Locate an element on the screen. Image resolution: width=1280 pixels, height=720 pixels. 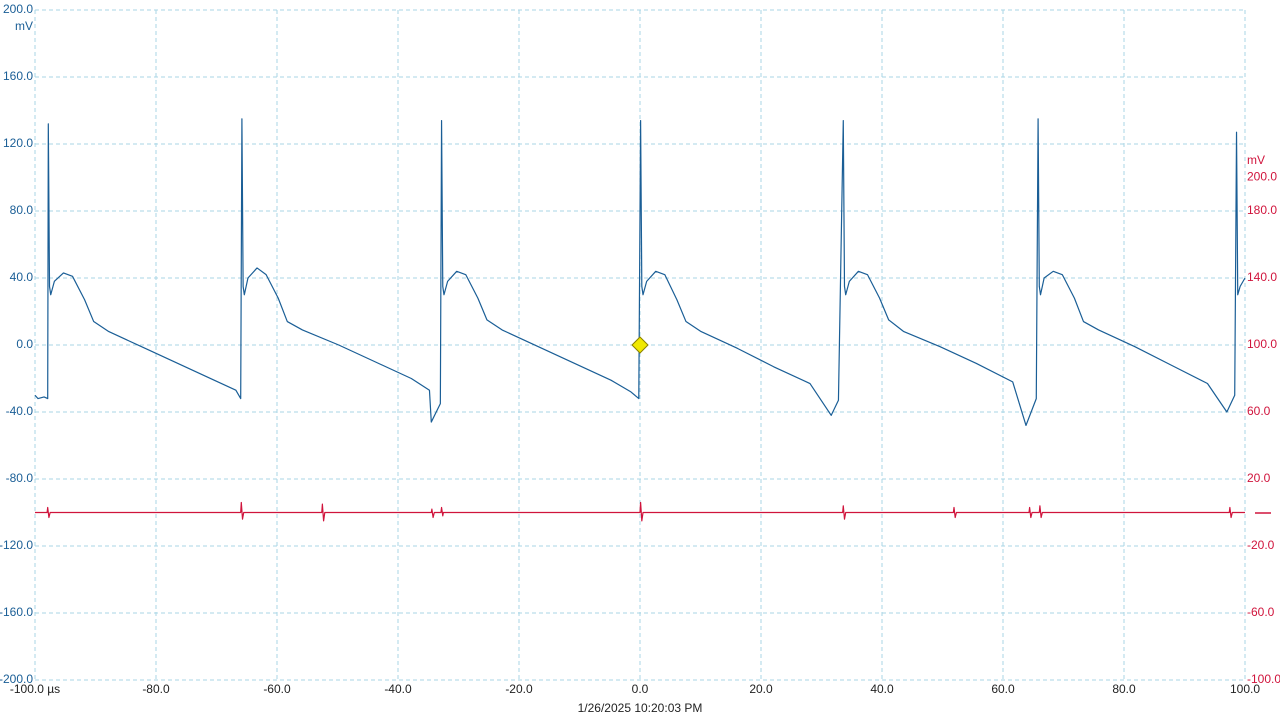
x-tick-label: -20.0 is located at coordinates (519, 689).